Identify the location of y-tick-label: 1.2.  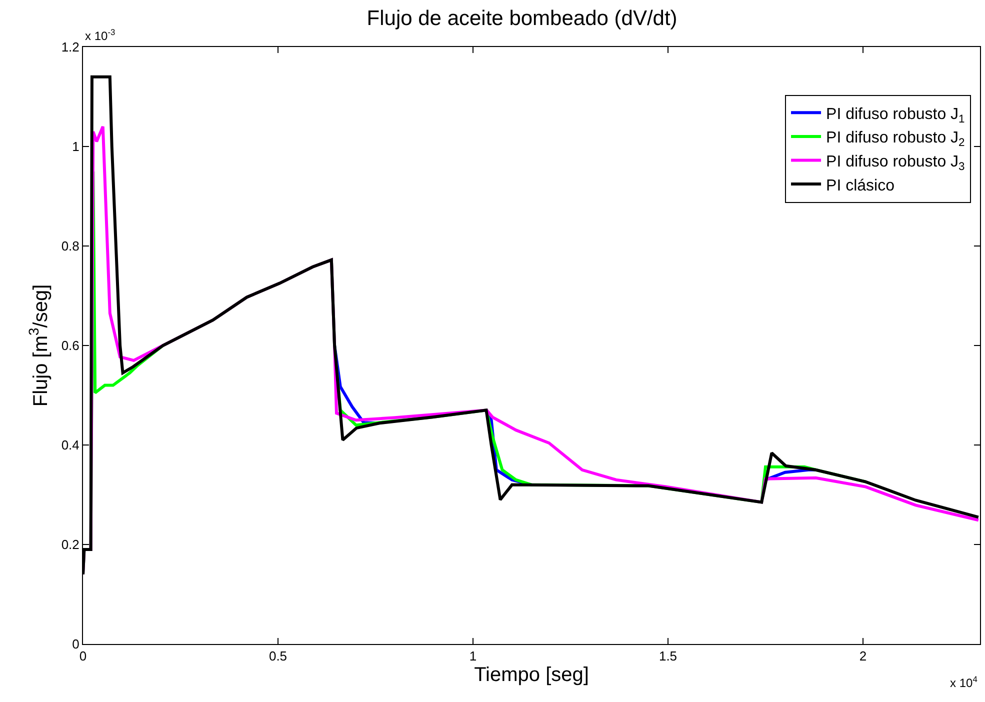
(70, 47).